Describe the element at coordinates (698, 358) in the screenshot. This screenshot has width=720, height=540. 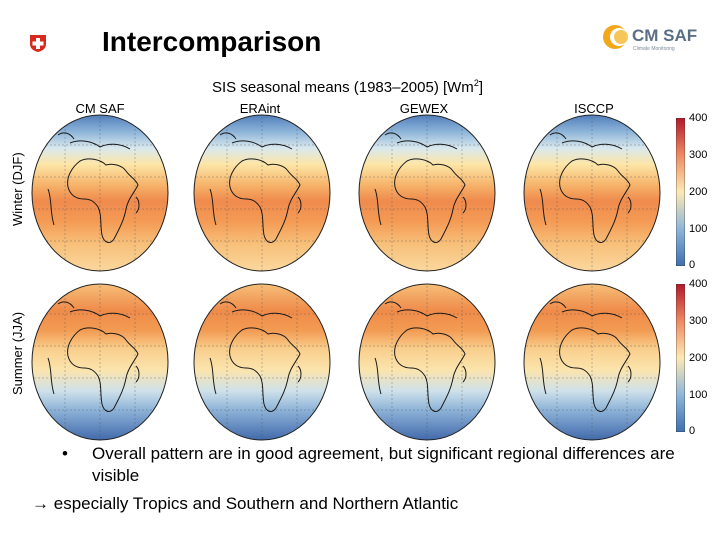
I see `colorbar-summer-tick-200: 200` at that location.